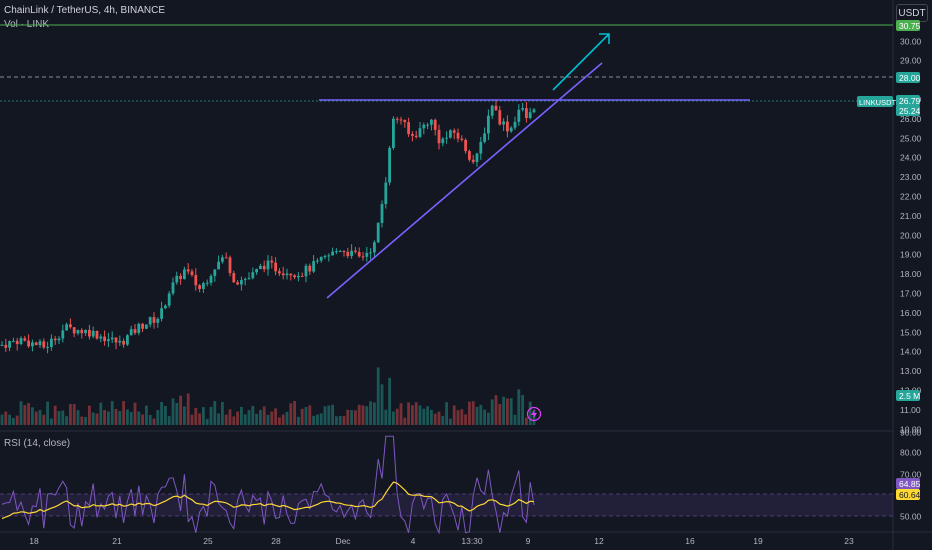 Image resolution: width=932 pixels, height=550 pixels. I want to click on target-arrow, so click(581, 62).